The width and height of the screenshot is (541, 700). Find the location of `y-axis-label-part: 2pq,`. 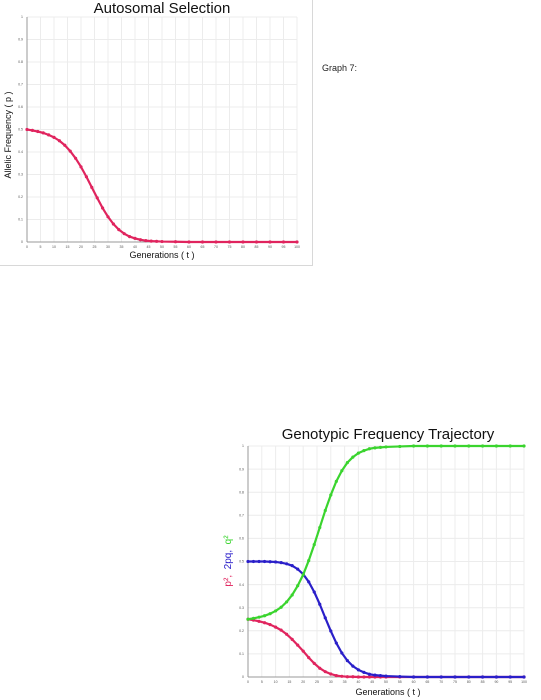

y-axis-label-part: 2pq, is located at coordinates (228, 562).